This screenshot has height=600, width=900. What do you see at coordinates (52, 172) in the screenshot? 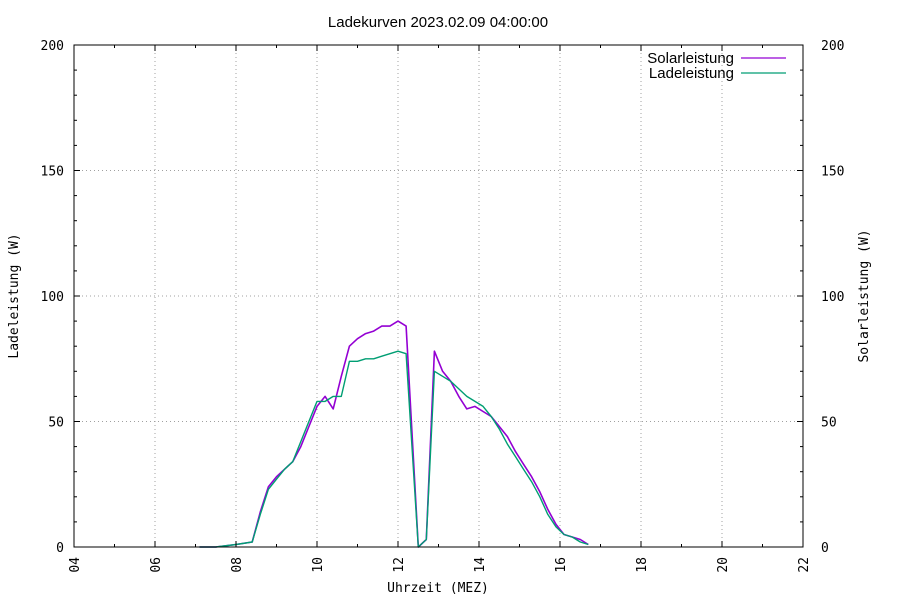
I see `y-tick-label-left: 150` at bounding box center [52, 172].